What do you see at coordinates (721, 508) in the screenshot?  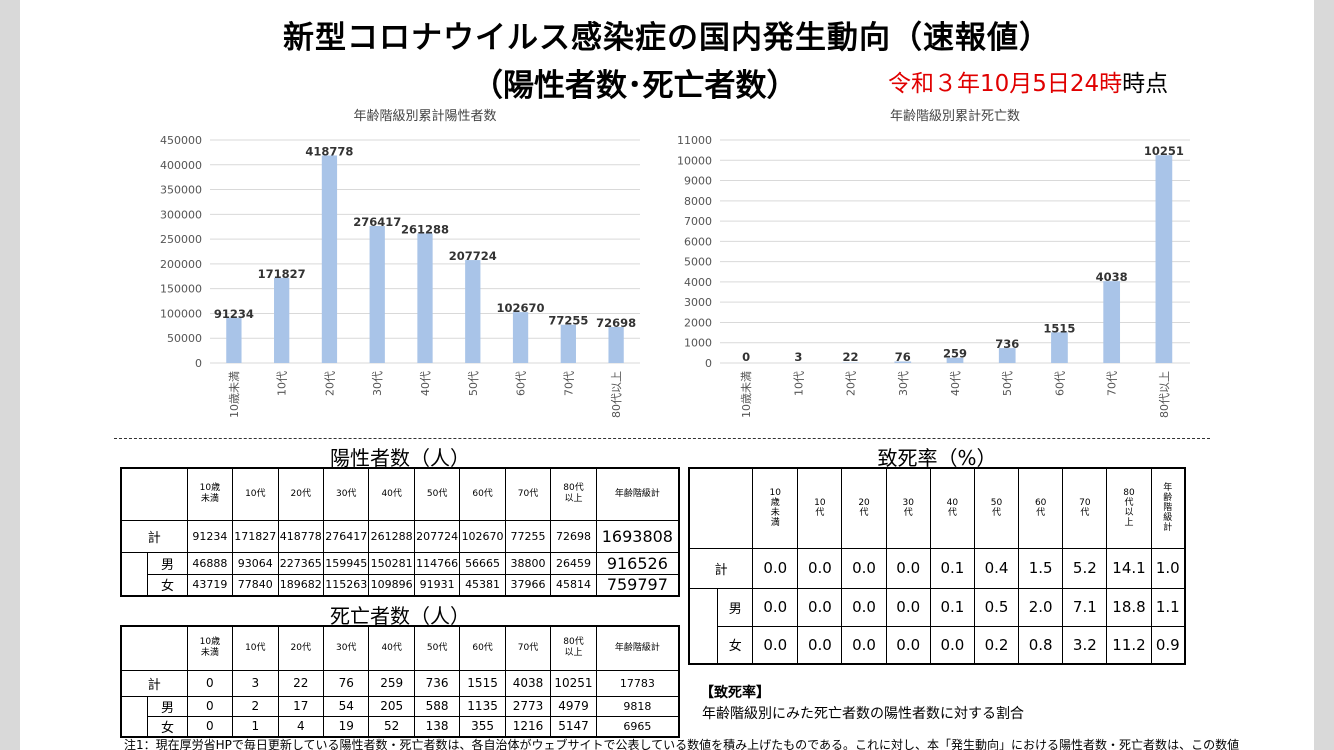 I see `corner-cell` at bounding box center [721, 508].